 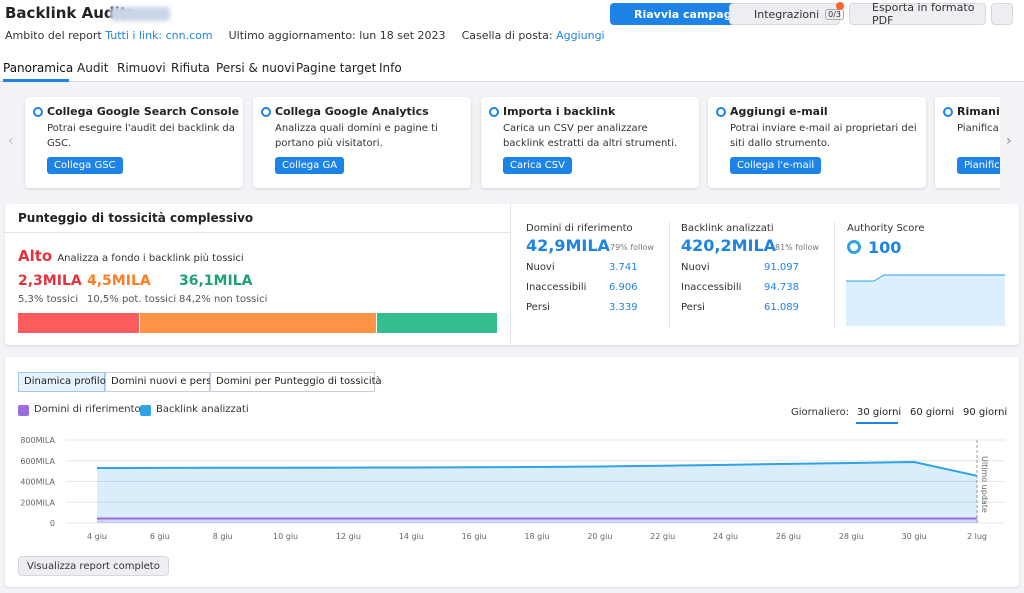 I want to click on toxicity-share: 5,3% tossici, so click(x=48, y=299).